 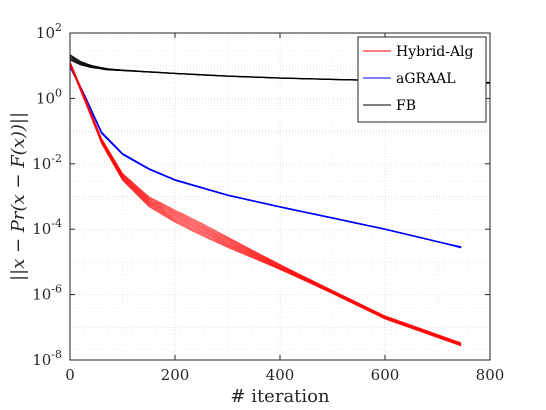 I want to click on x-axis-label: # iteration, so click(x=280, y=396).